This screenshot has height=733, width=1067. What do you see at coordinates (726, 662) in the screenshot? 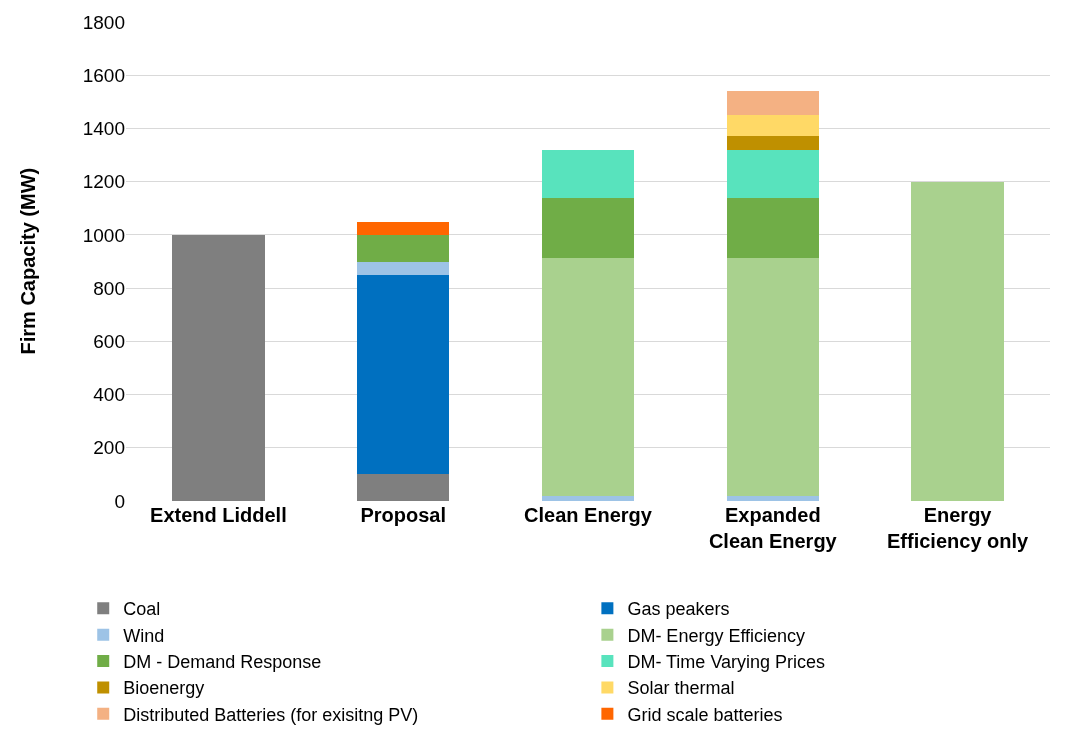
I see `legend-label: DM- Time Varying Prices` at bounding box center [726, 662].